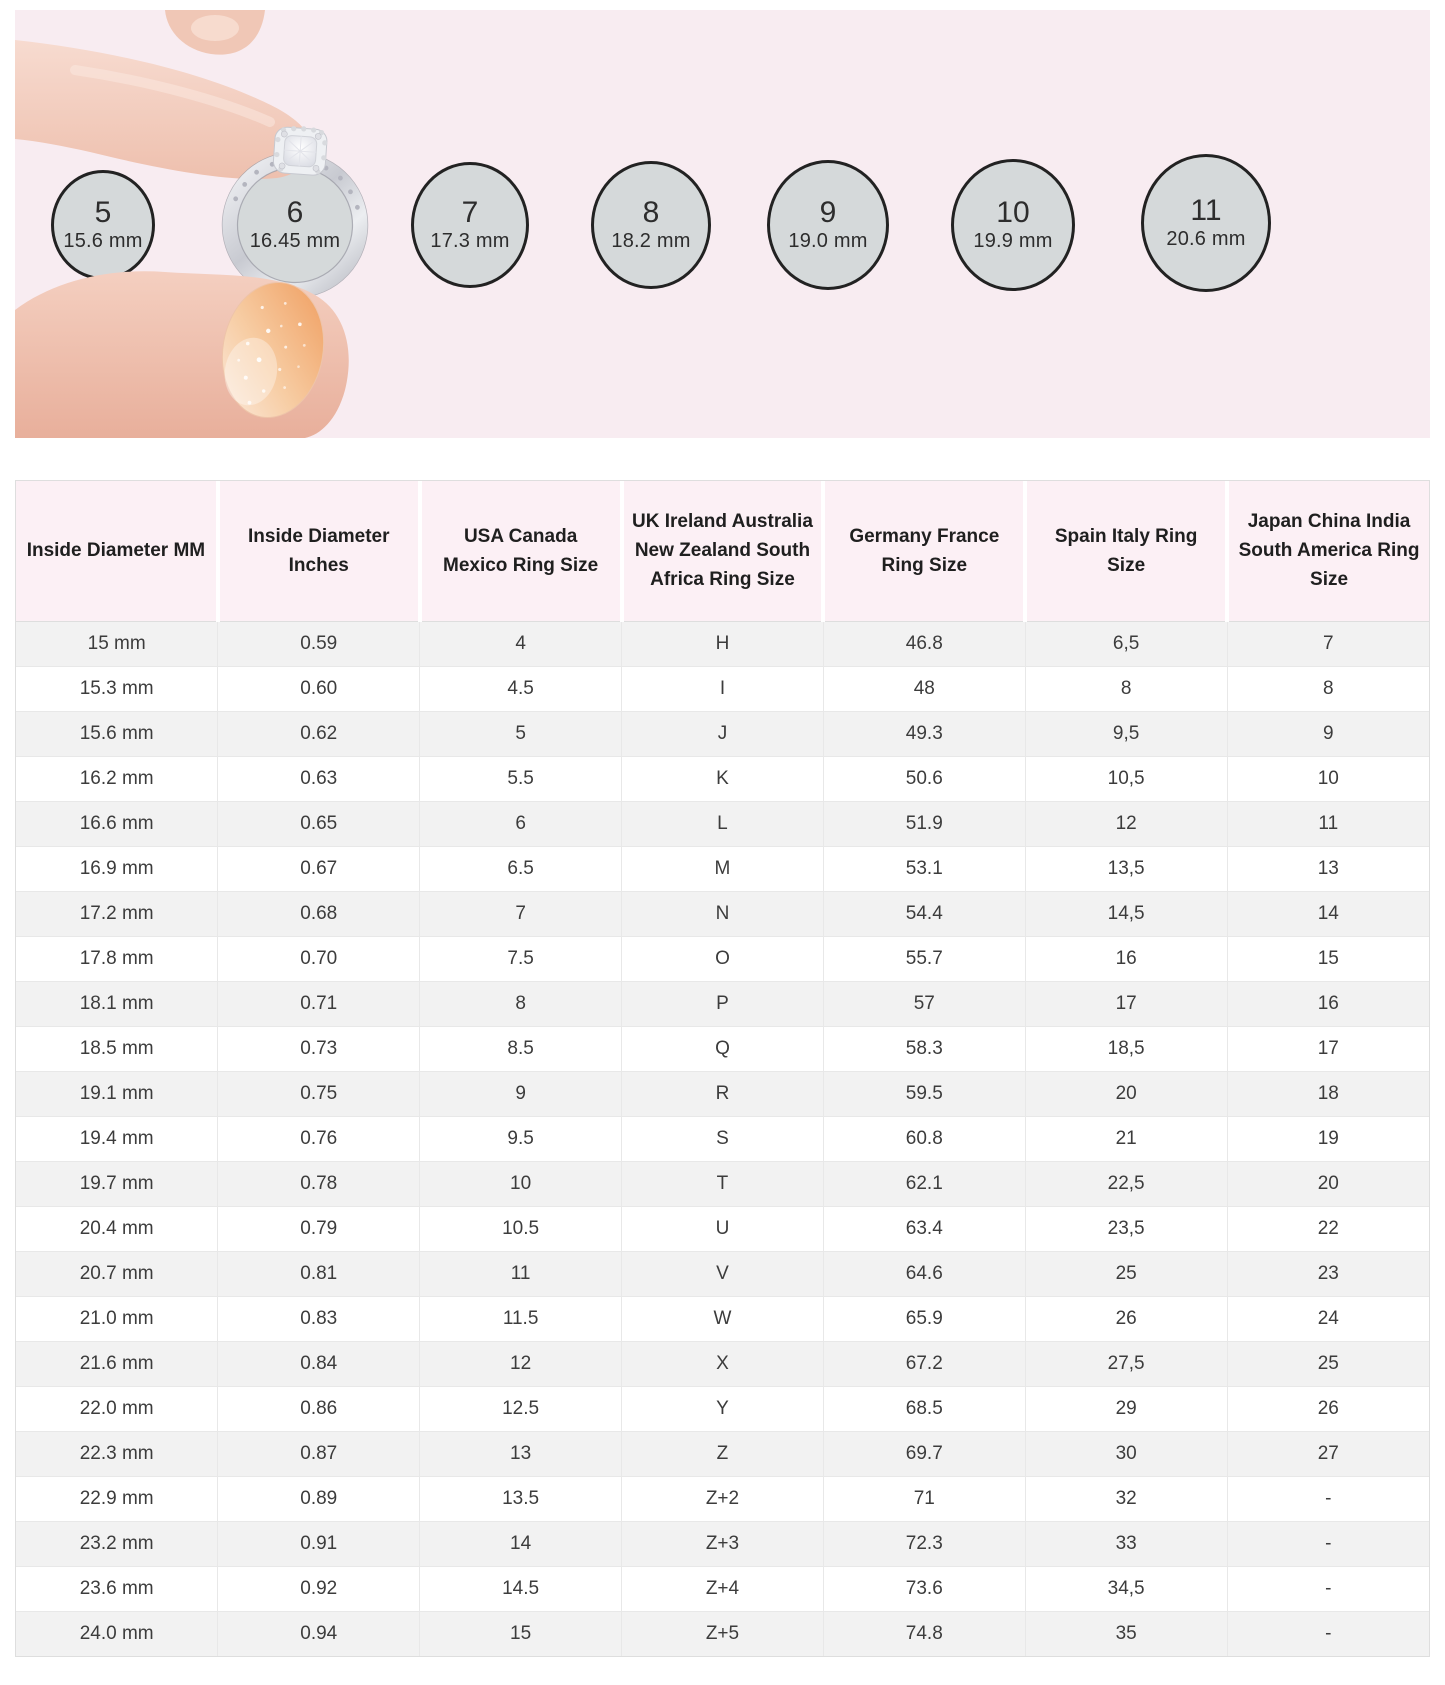 This screenshot has height=1685, width=1445. I want to click on table-cell: 32, so click(1126, 1498).